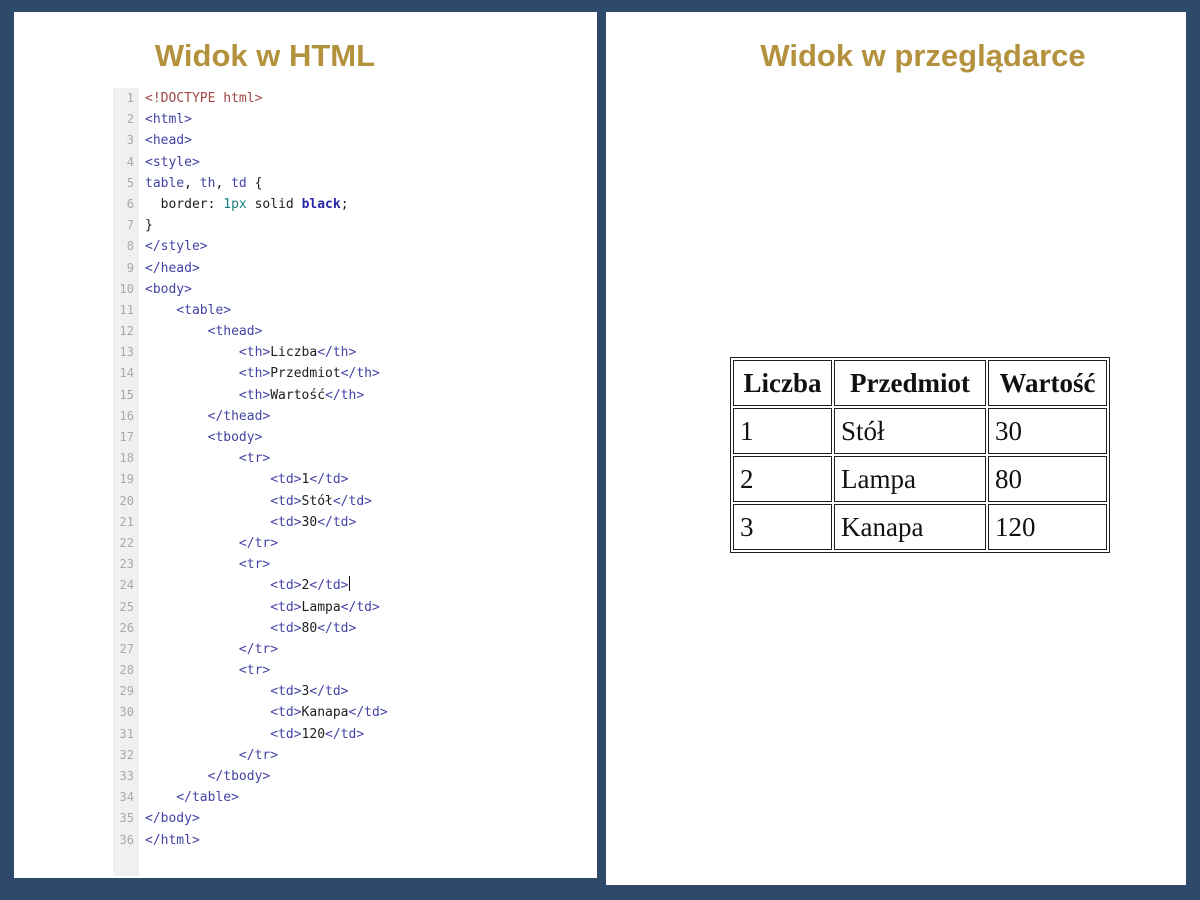 This screenshot has width=1200, height=900. I want to click on code-line: 3 <head>, so click(351, 140).